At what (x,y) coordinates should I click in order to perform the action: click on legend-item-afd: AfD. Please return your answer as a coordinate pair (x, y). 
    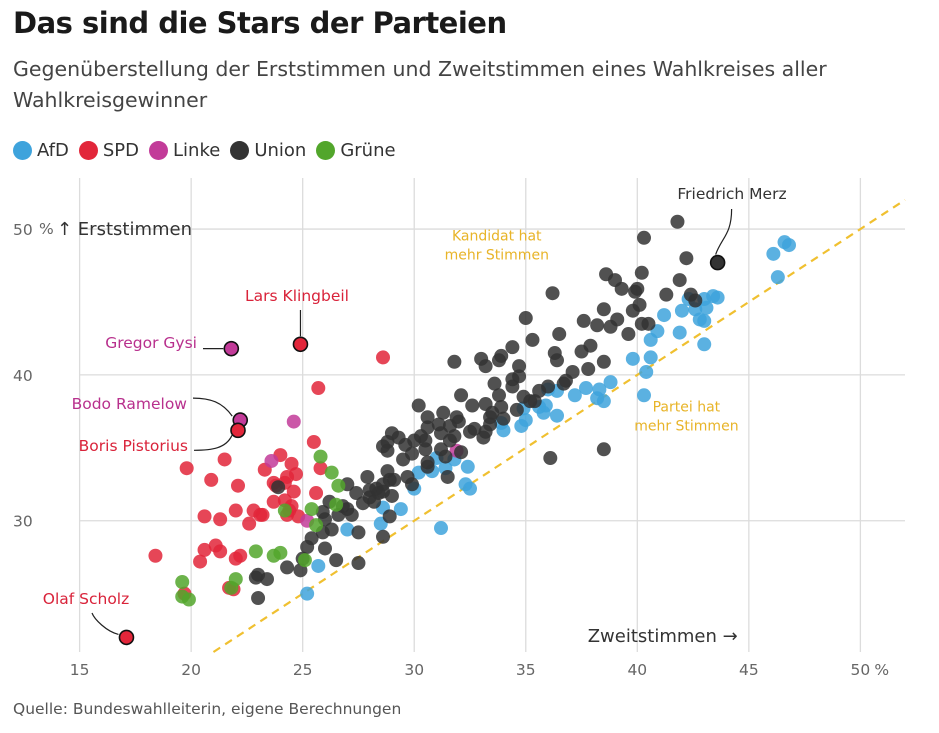
    Looking at the image, I should click on (41, 150).